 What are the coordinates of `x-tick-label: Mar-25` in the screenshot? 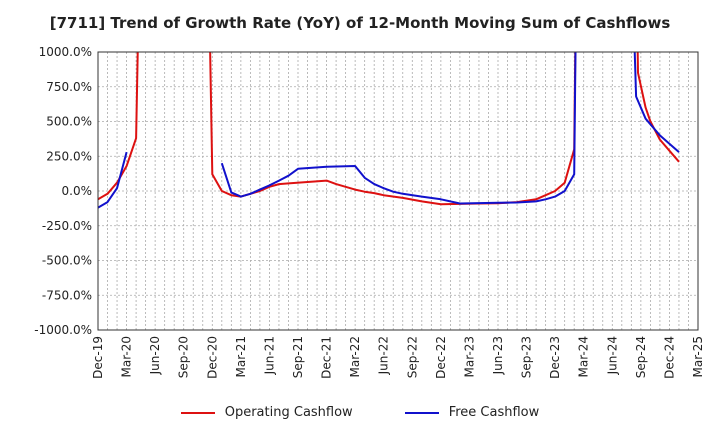 It's located at (698, 356).